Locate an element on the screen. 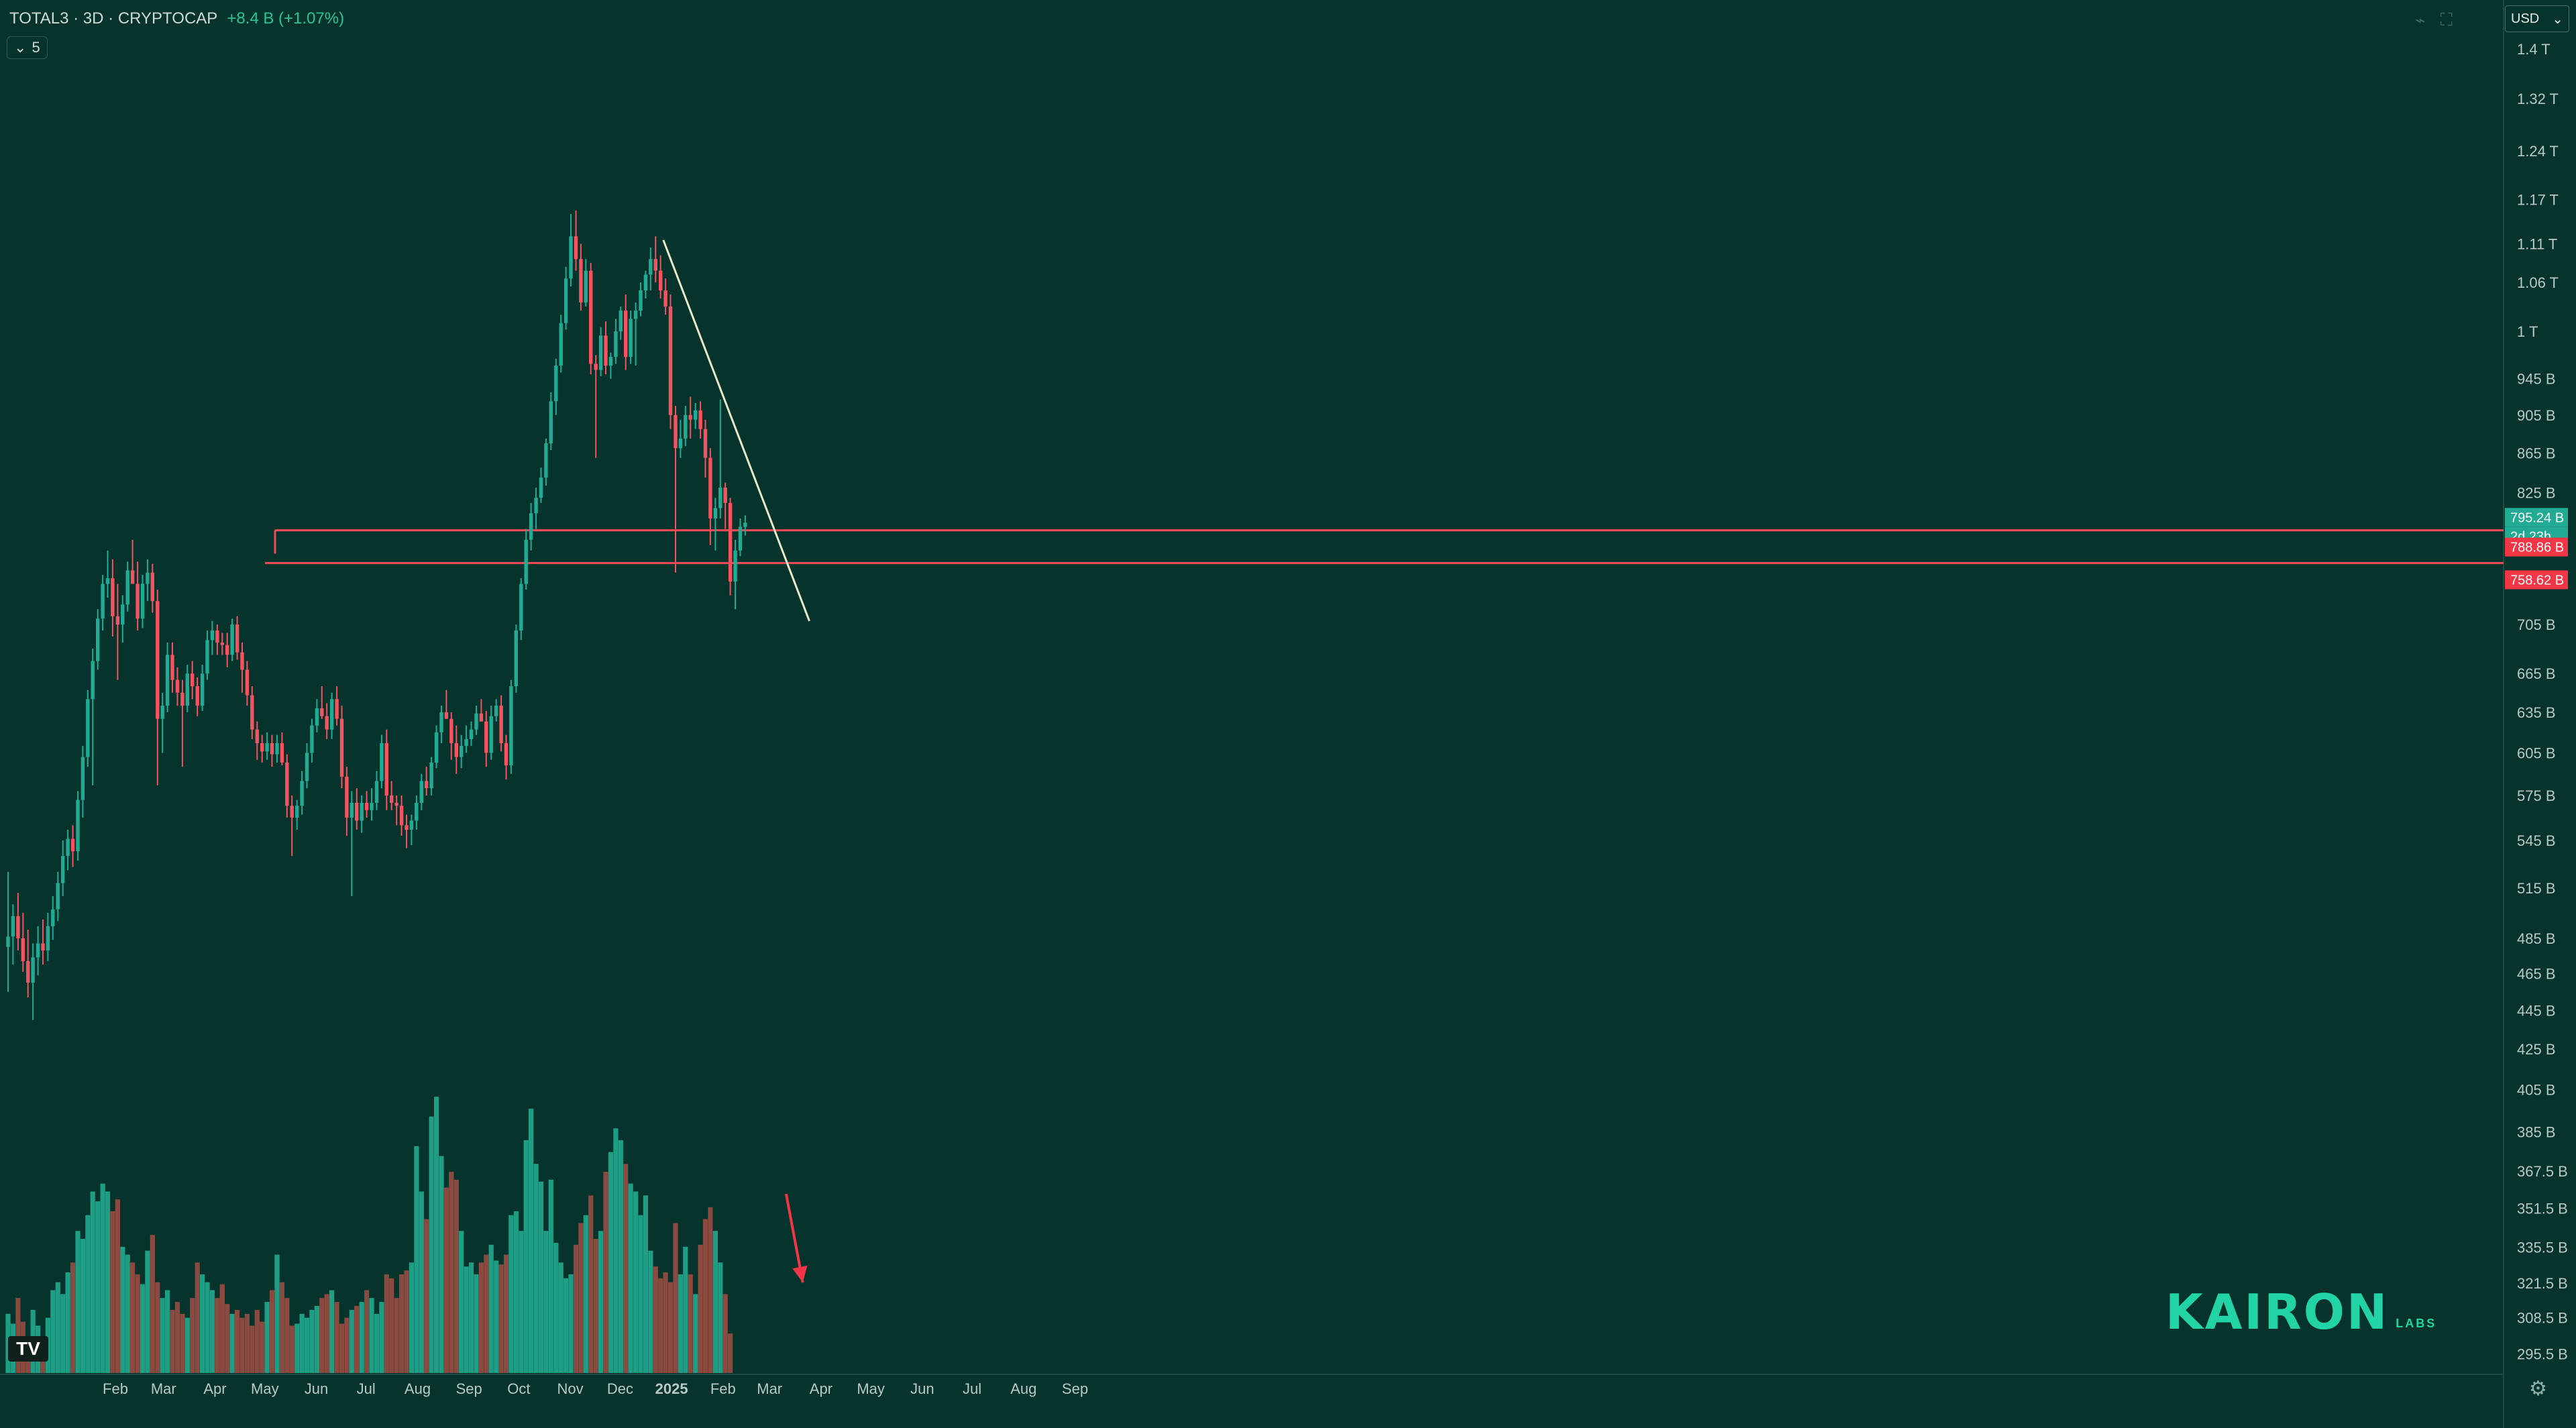  price-label-text: 788.86 B is located at coordinates (2537, 548).